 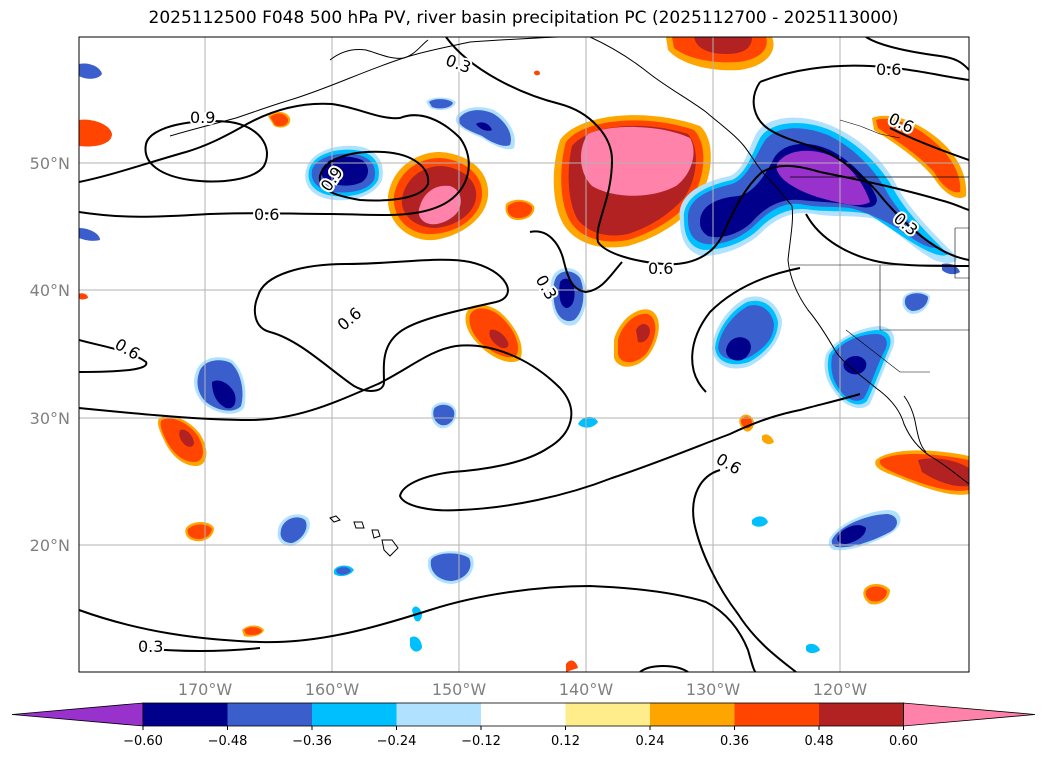 I want to click on lon-label-130w: 130°W, so click(x=713, y=689).